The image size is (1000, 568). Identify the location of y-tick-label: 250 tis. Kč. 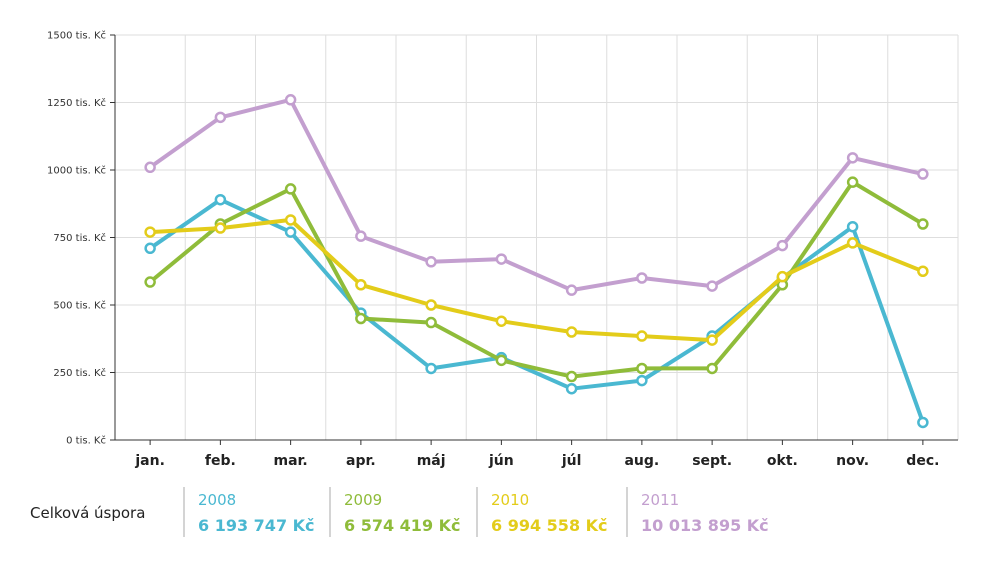
(79, 373).